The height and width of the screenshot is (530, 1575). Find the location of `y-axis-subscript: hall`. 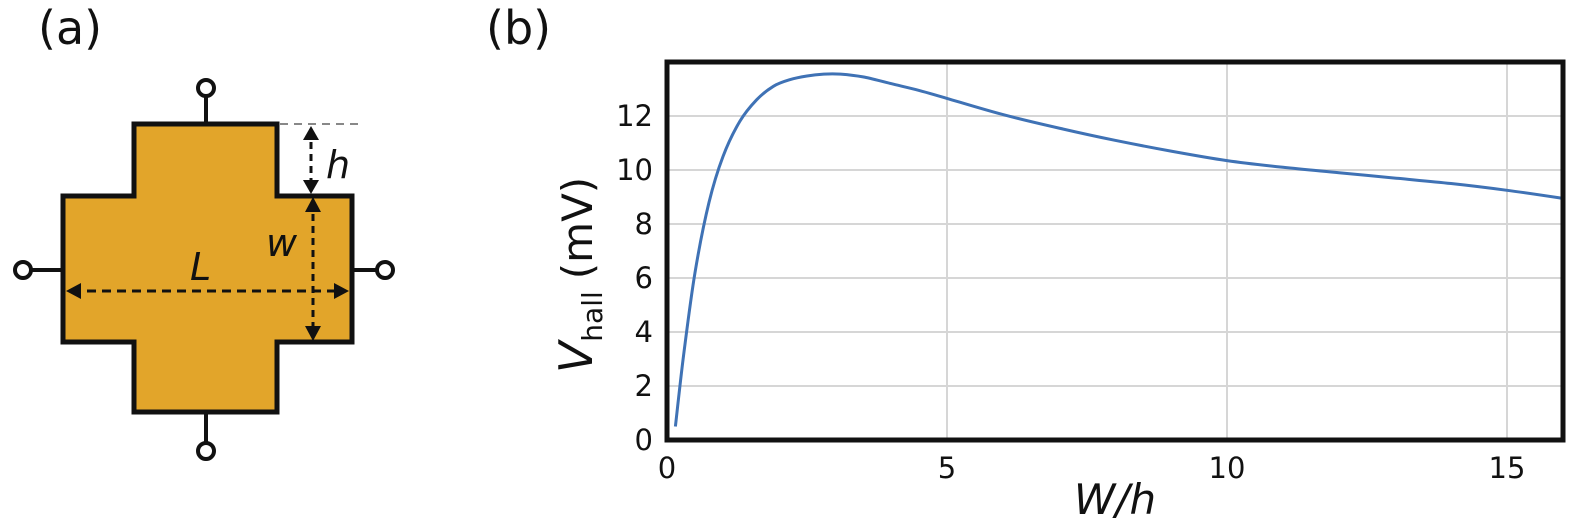

y-axis-subscript: hall is located at coordinates (592, 316).